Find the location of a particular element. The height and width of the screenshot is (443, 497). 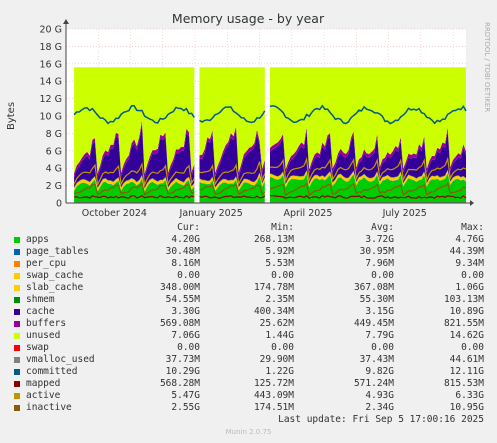

legend-max: 4.76G is located at coordinates (469, 239).